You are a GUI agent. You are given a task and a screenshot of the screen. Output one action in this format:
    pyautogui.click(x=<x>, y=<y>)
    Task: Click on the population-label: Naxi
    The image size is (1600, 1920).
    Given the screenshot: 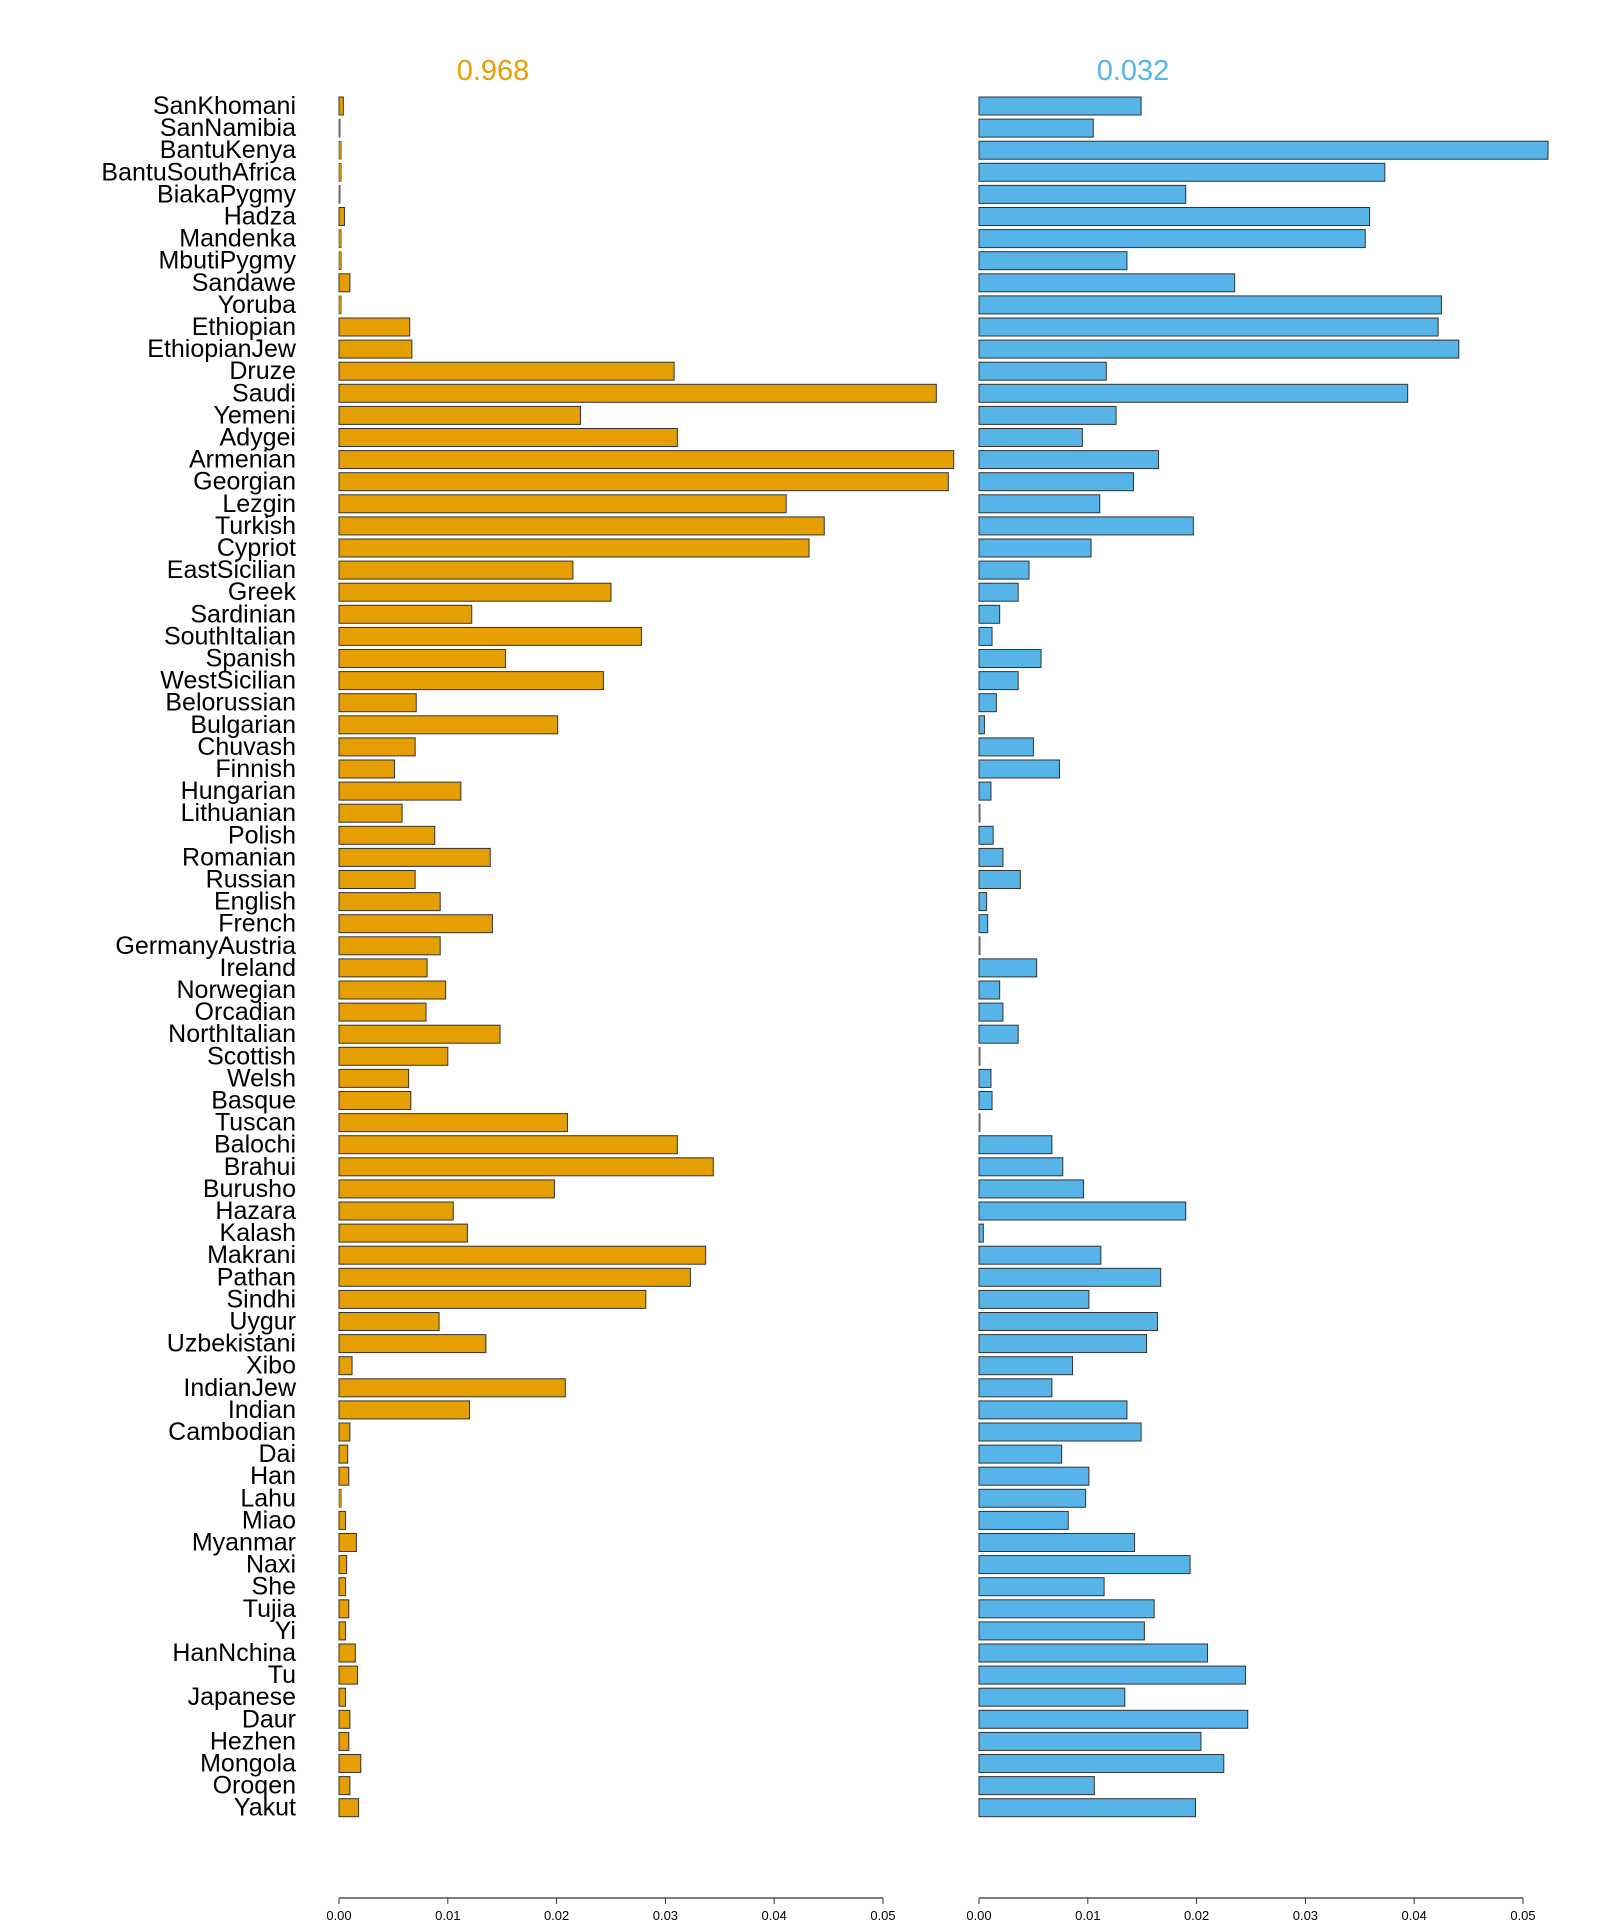 What is the action you would take?
    pyautogui.click(x=271, y=1565)
    